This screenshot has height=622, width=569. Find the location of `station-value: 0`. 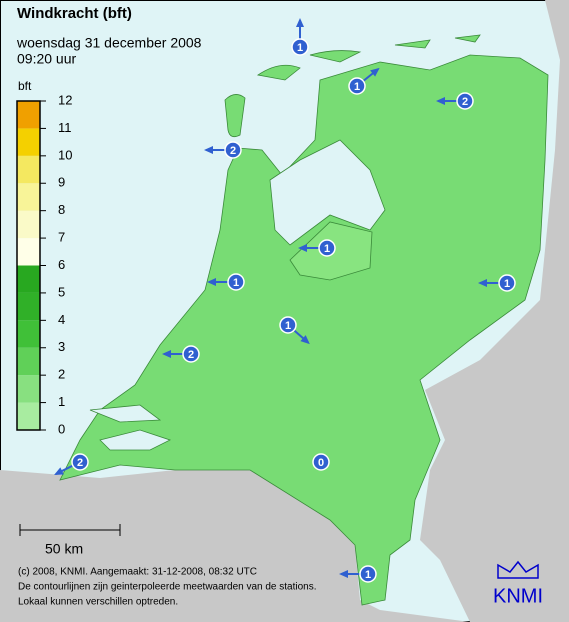

station-value: 0 is located at coordinates (321, 463).